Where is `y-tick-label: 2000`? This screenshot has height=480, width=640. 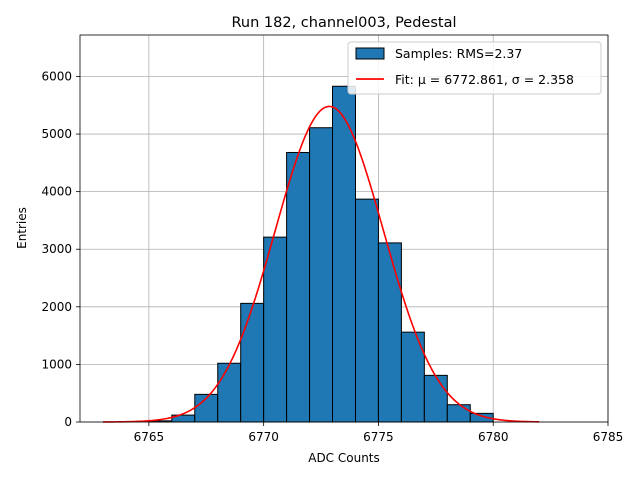 y-tick-label: 2000 is located at coordinates (56, 307).